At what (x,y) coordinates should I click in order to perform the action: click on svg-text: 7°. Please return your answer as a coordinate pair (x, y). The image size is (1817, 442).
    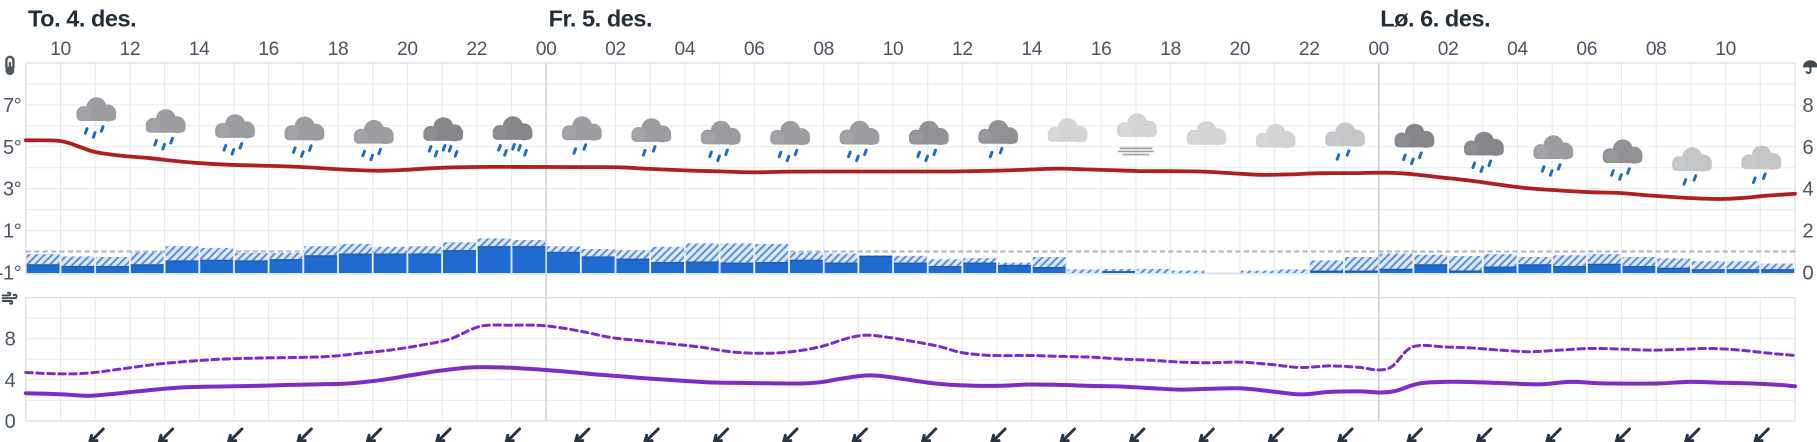
    Looking at the image, I should click on (12, 106).